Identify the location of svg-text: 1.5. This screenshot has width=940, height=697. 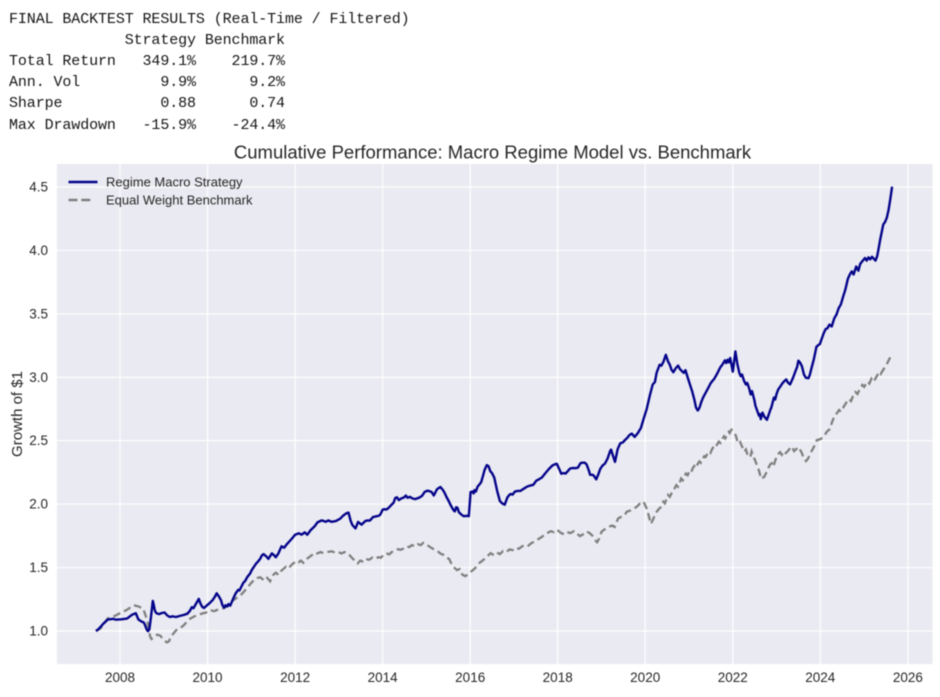
(38, 567).